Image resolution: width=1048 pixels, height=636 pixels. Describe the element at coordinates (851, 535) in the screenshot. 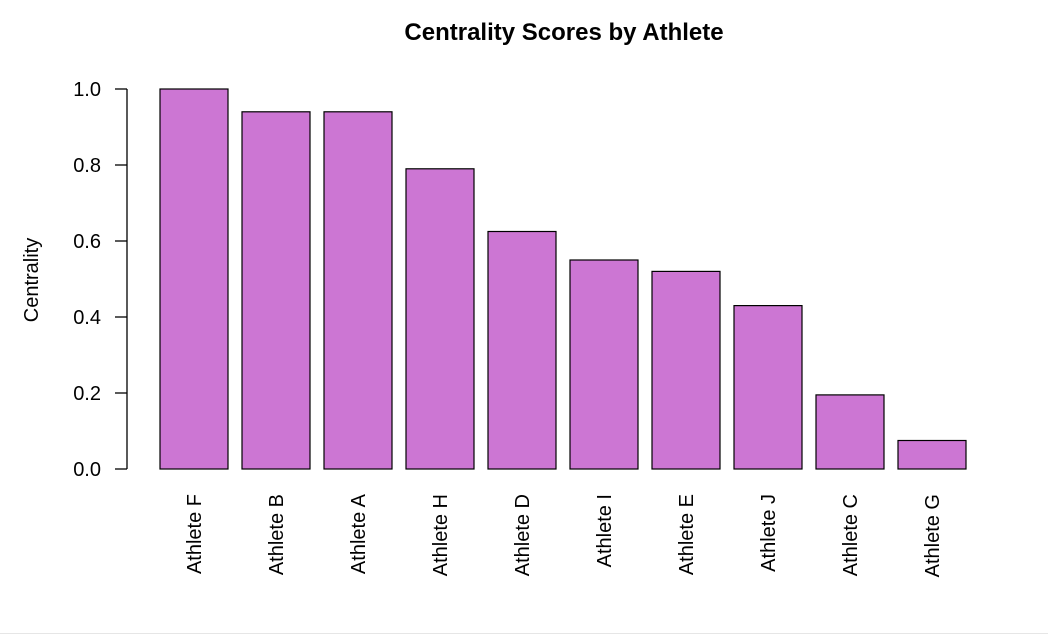

I see `x-tick-label: Athlete C` at that location.